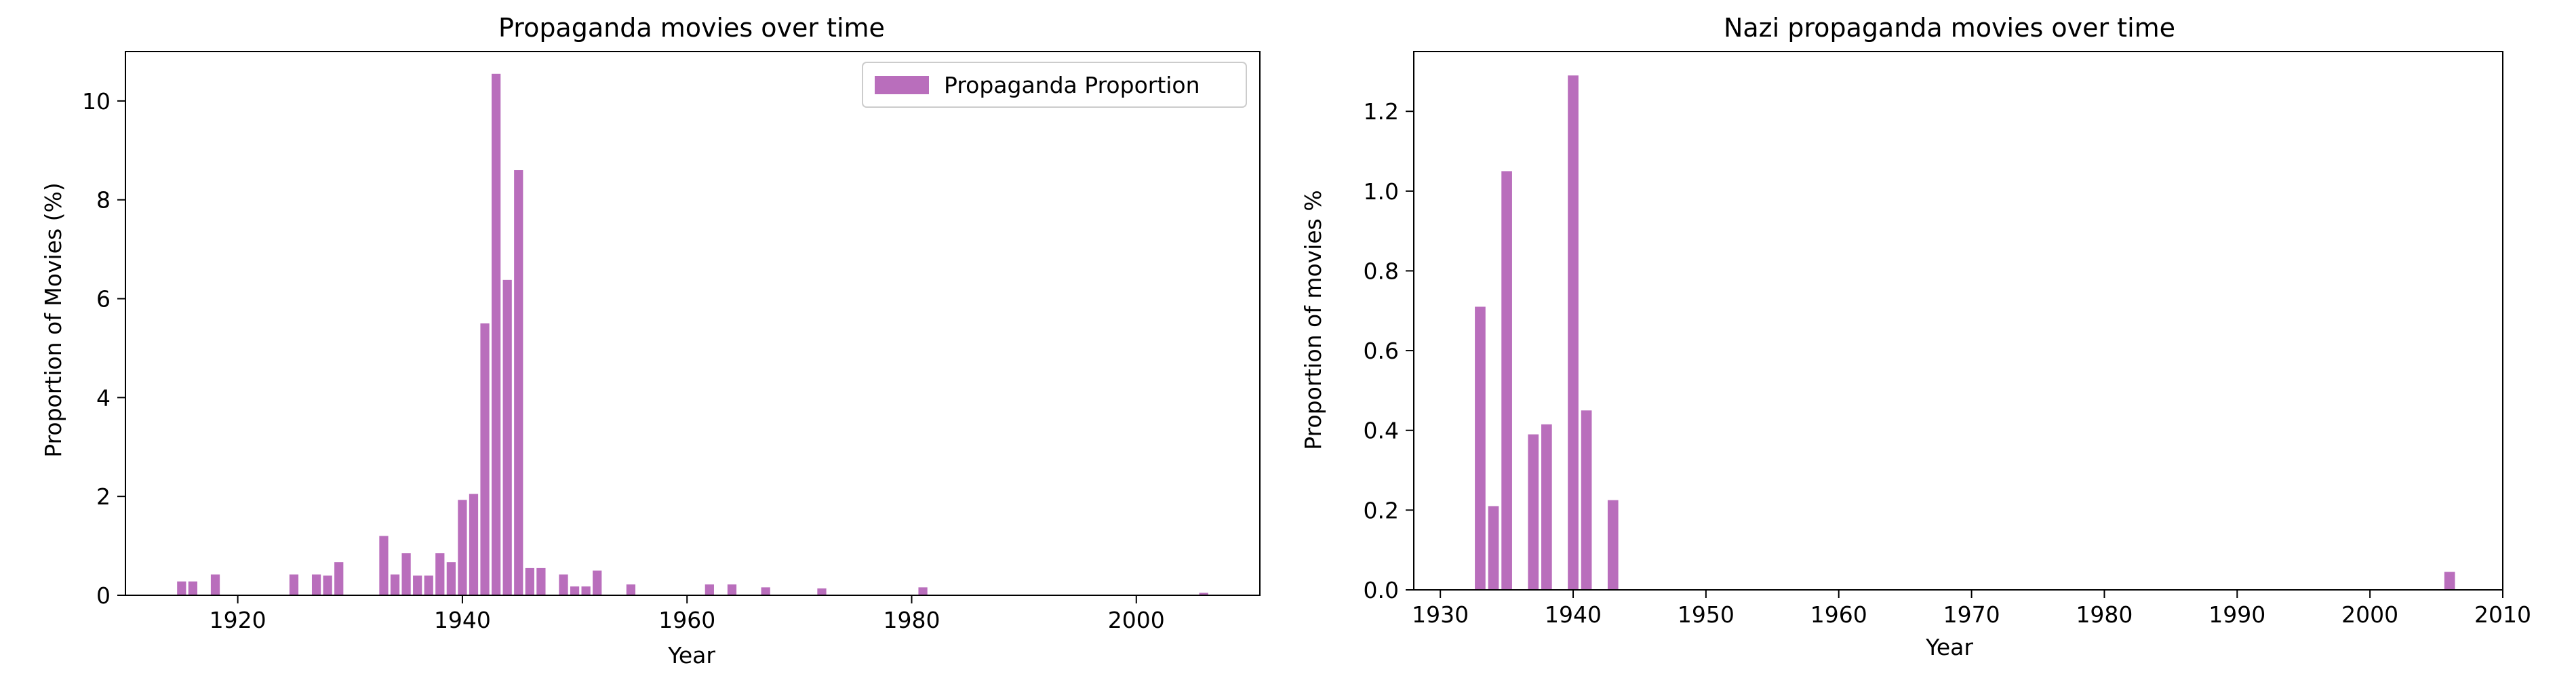 This screenshot has height=678, width=2576. I want to click on chart1-x-tick-label-1960: 1960, so click(686, 620).